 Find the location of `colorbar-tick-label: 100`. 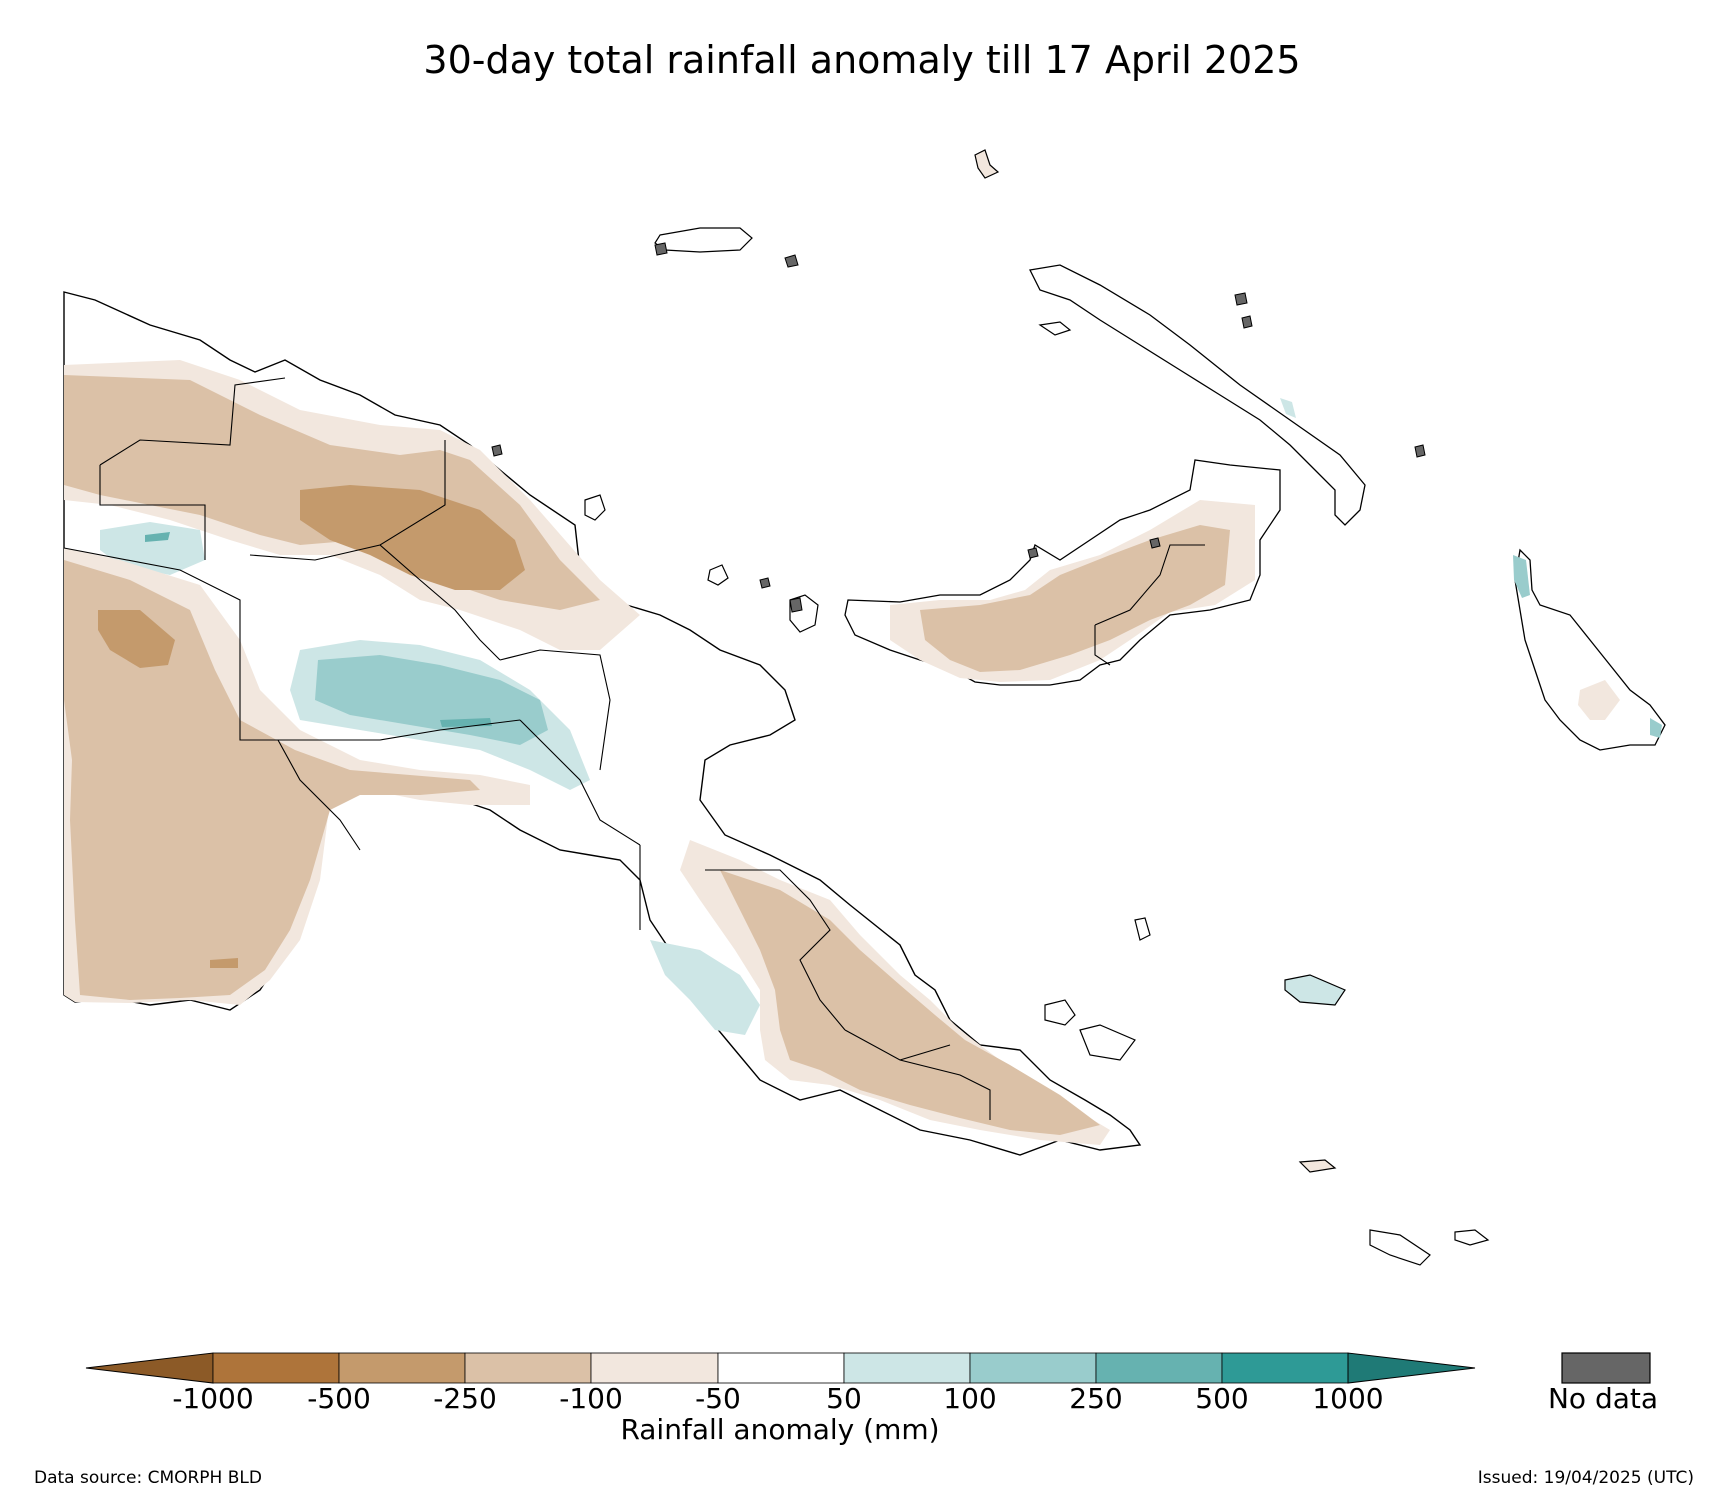

colorbar-tick-label: 100 is located at coordinates (970, 1398).